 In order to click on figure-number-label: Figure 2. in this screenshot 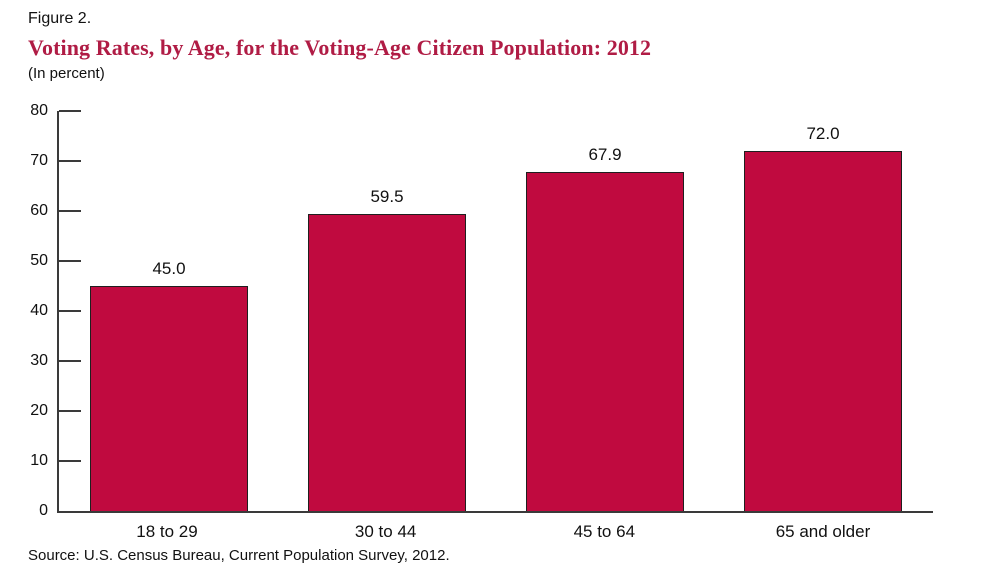, I will do `click(60, 18)`.